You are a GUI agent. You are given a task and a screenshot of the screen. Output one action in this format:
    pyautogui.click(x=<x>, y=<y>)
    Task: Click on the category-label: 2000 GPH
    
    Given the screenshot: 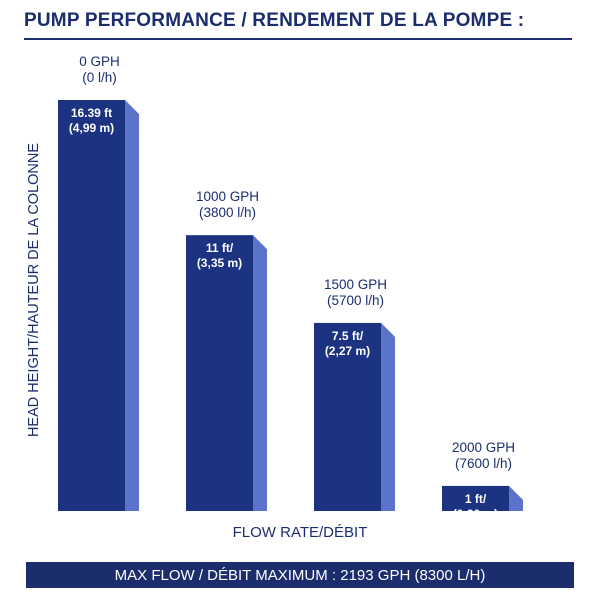 What is the action you would take?
    pyautogui.click(x=483, y=447)
    